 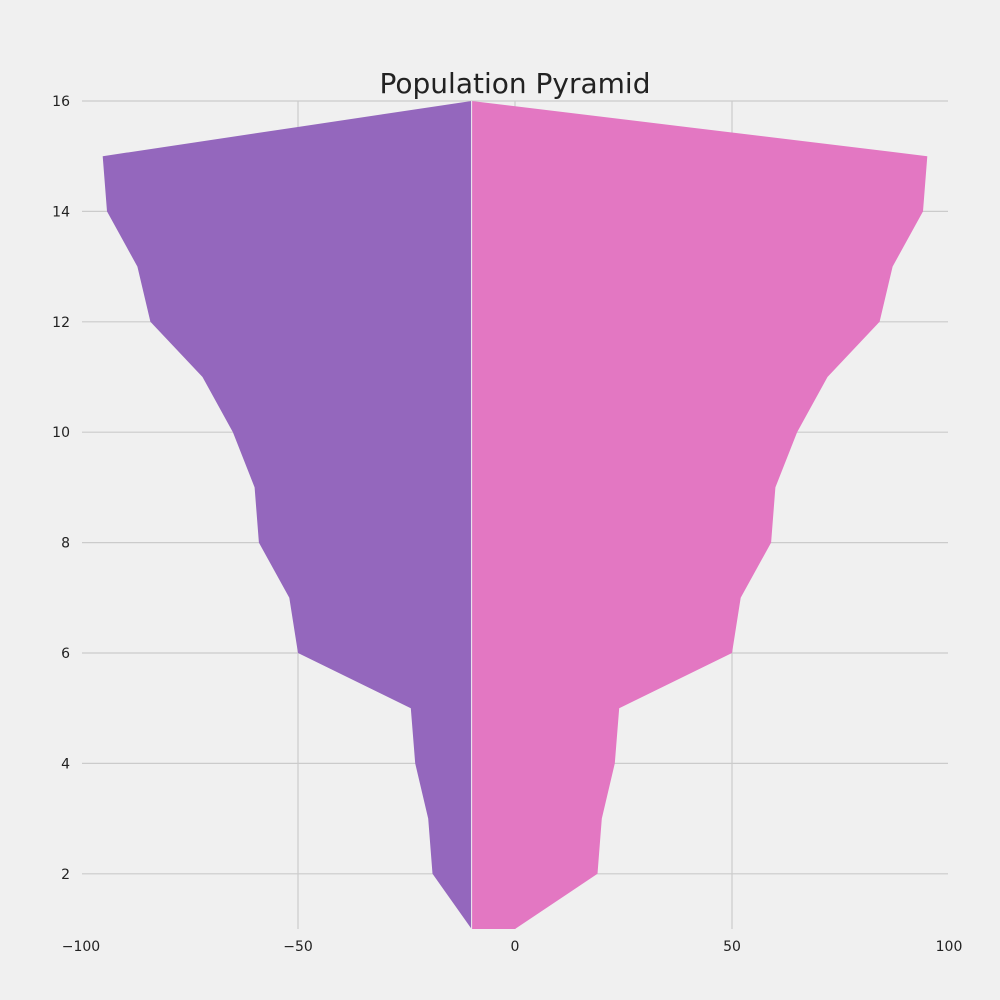 I want to click on x-tick-label: 100, so click(x=949, y=947).